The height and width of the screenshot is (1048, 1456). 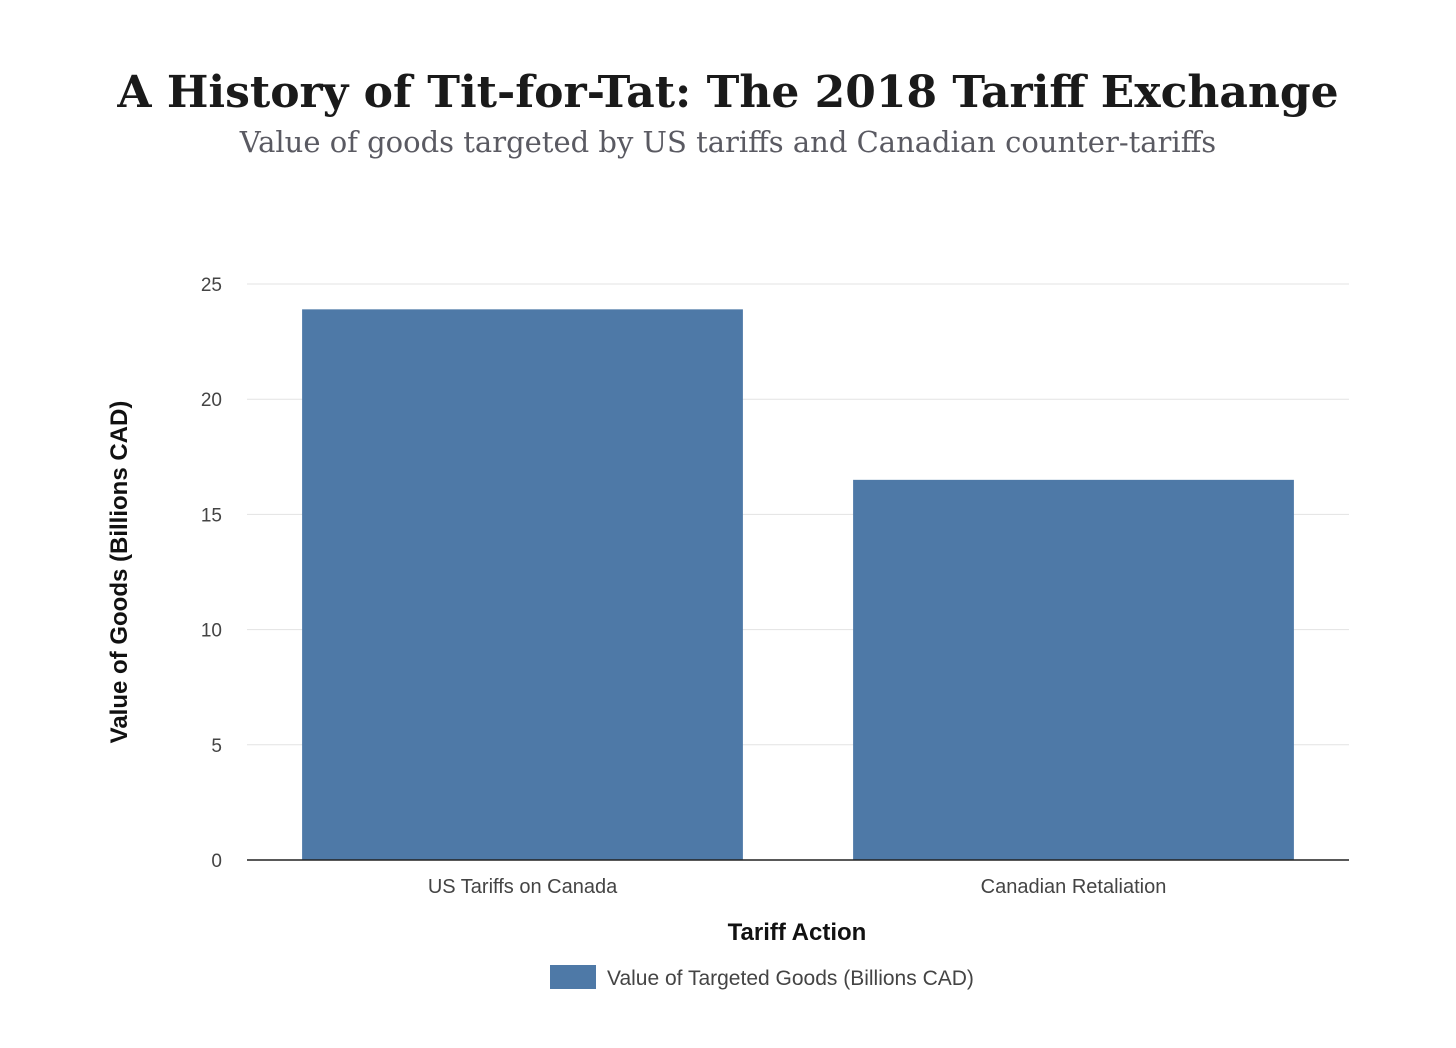 I want to click on y-tick-label: 5, so click(x=216, y=746).